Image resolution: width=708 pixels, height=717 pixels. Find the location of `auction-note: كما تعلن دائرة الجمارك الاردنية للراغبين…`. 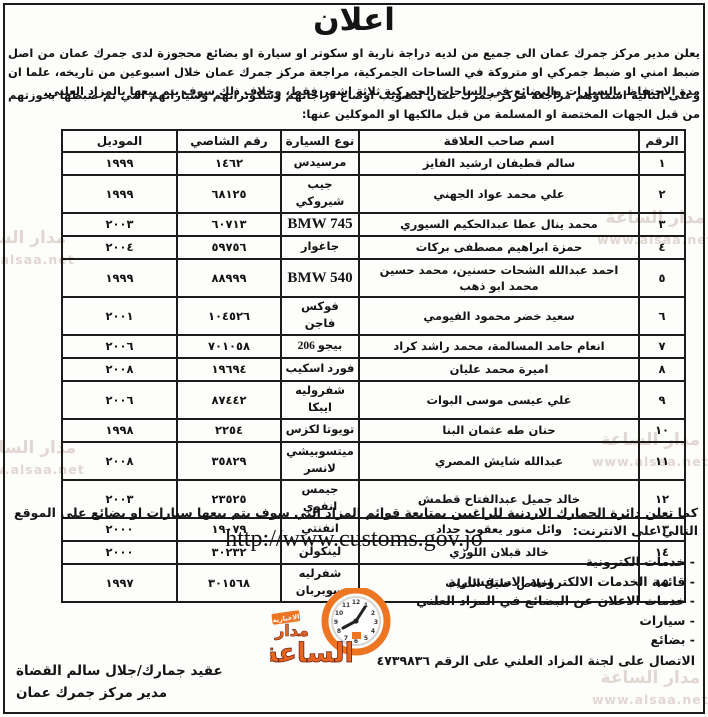

auction-note: كما تعلن دائرة الجمارك الاردنية للراغبين… is located at coordinates (355, 521).